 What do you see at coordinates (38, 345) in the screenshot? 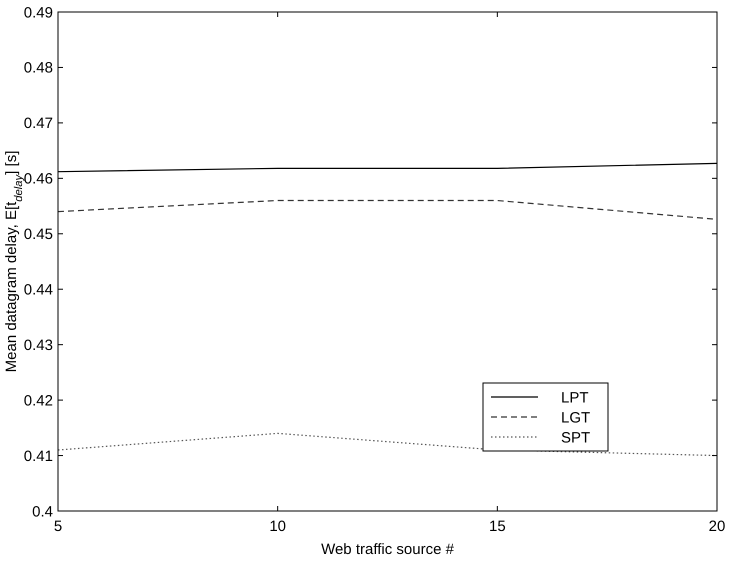
I see `y-tick-label: 0.43` at bounding box center [38, 345].